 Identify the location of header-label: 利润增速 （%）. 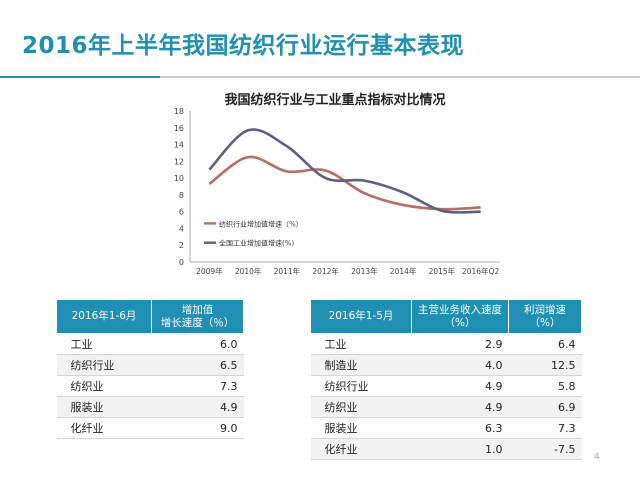
(545, 316).